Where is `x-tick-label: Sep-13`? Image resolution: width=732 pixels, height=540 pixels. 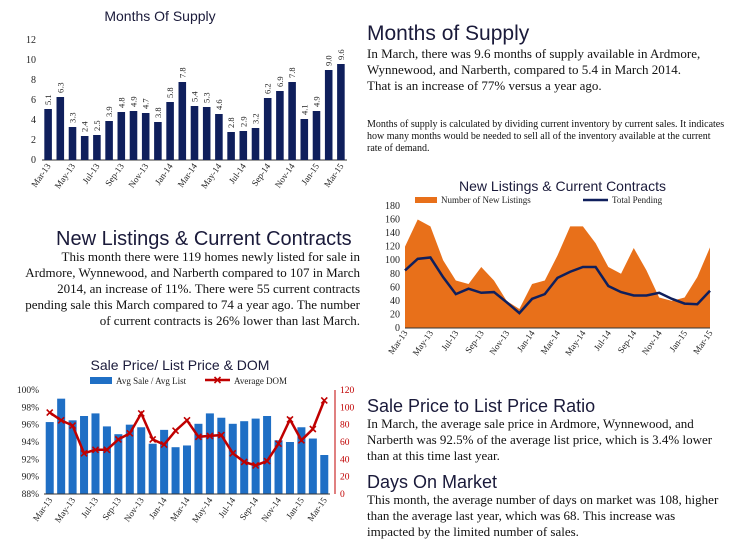 x-tick-label: Sep-13 is located at coordinates (111, 508).